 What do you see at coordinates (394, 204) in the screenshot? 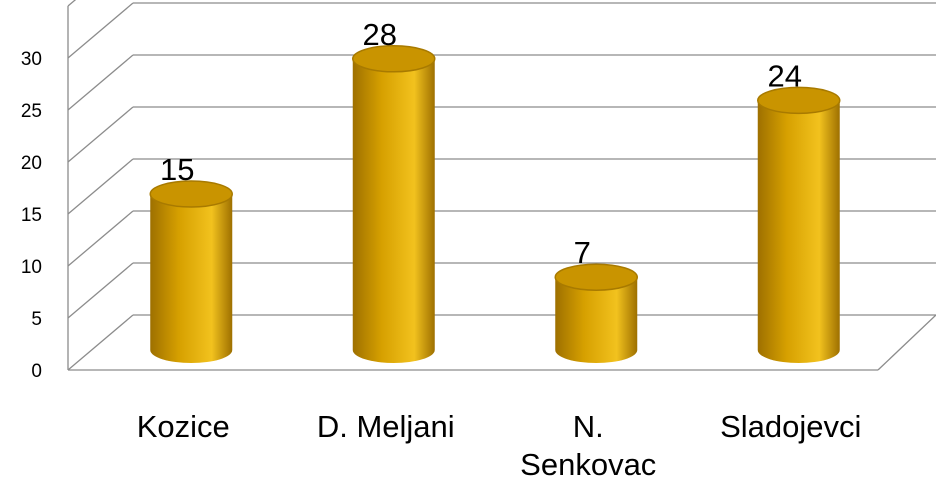
I see `bar-d-meljani` at bounding box center [394, 204].